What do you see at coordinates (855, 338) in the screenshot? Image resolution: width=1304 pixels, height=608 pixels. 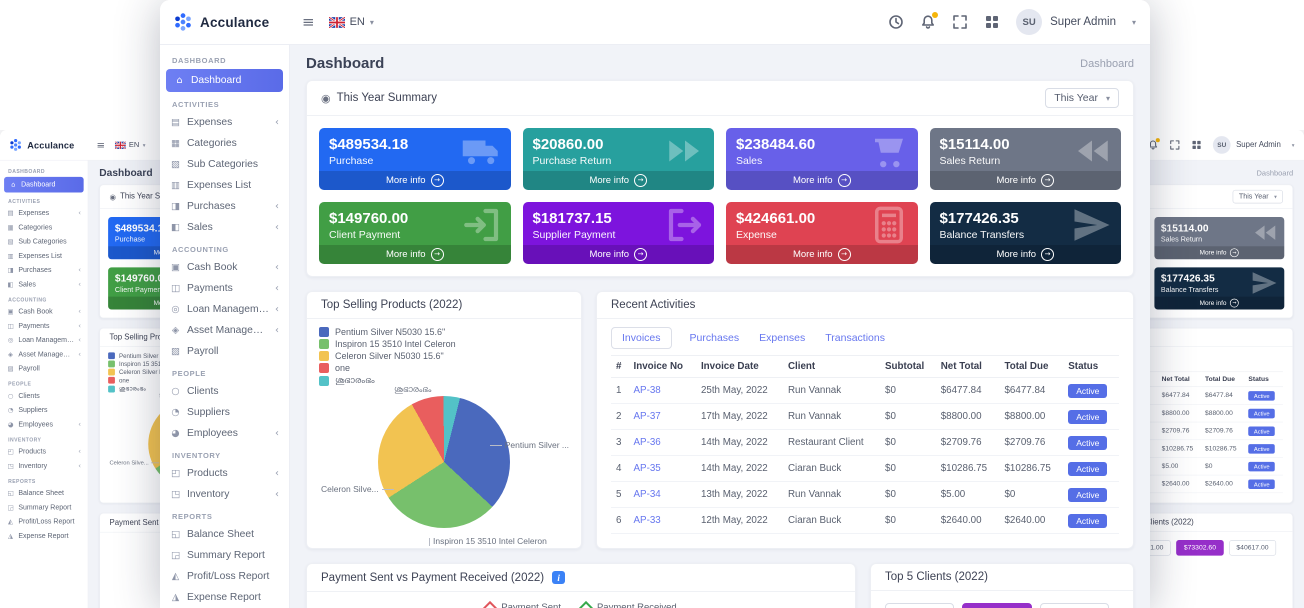 I see `tab: Transactions` at bounding box center [855, 338].